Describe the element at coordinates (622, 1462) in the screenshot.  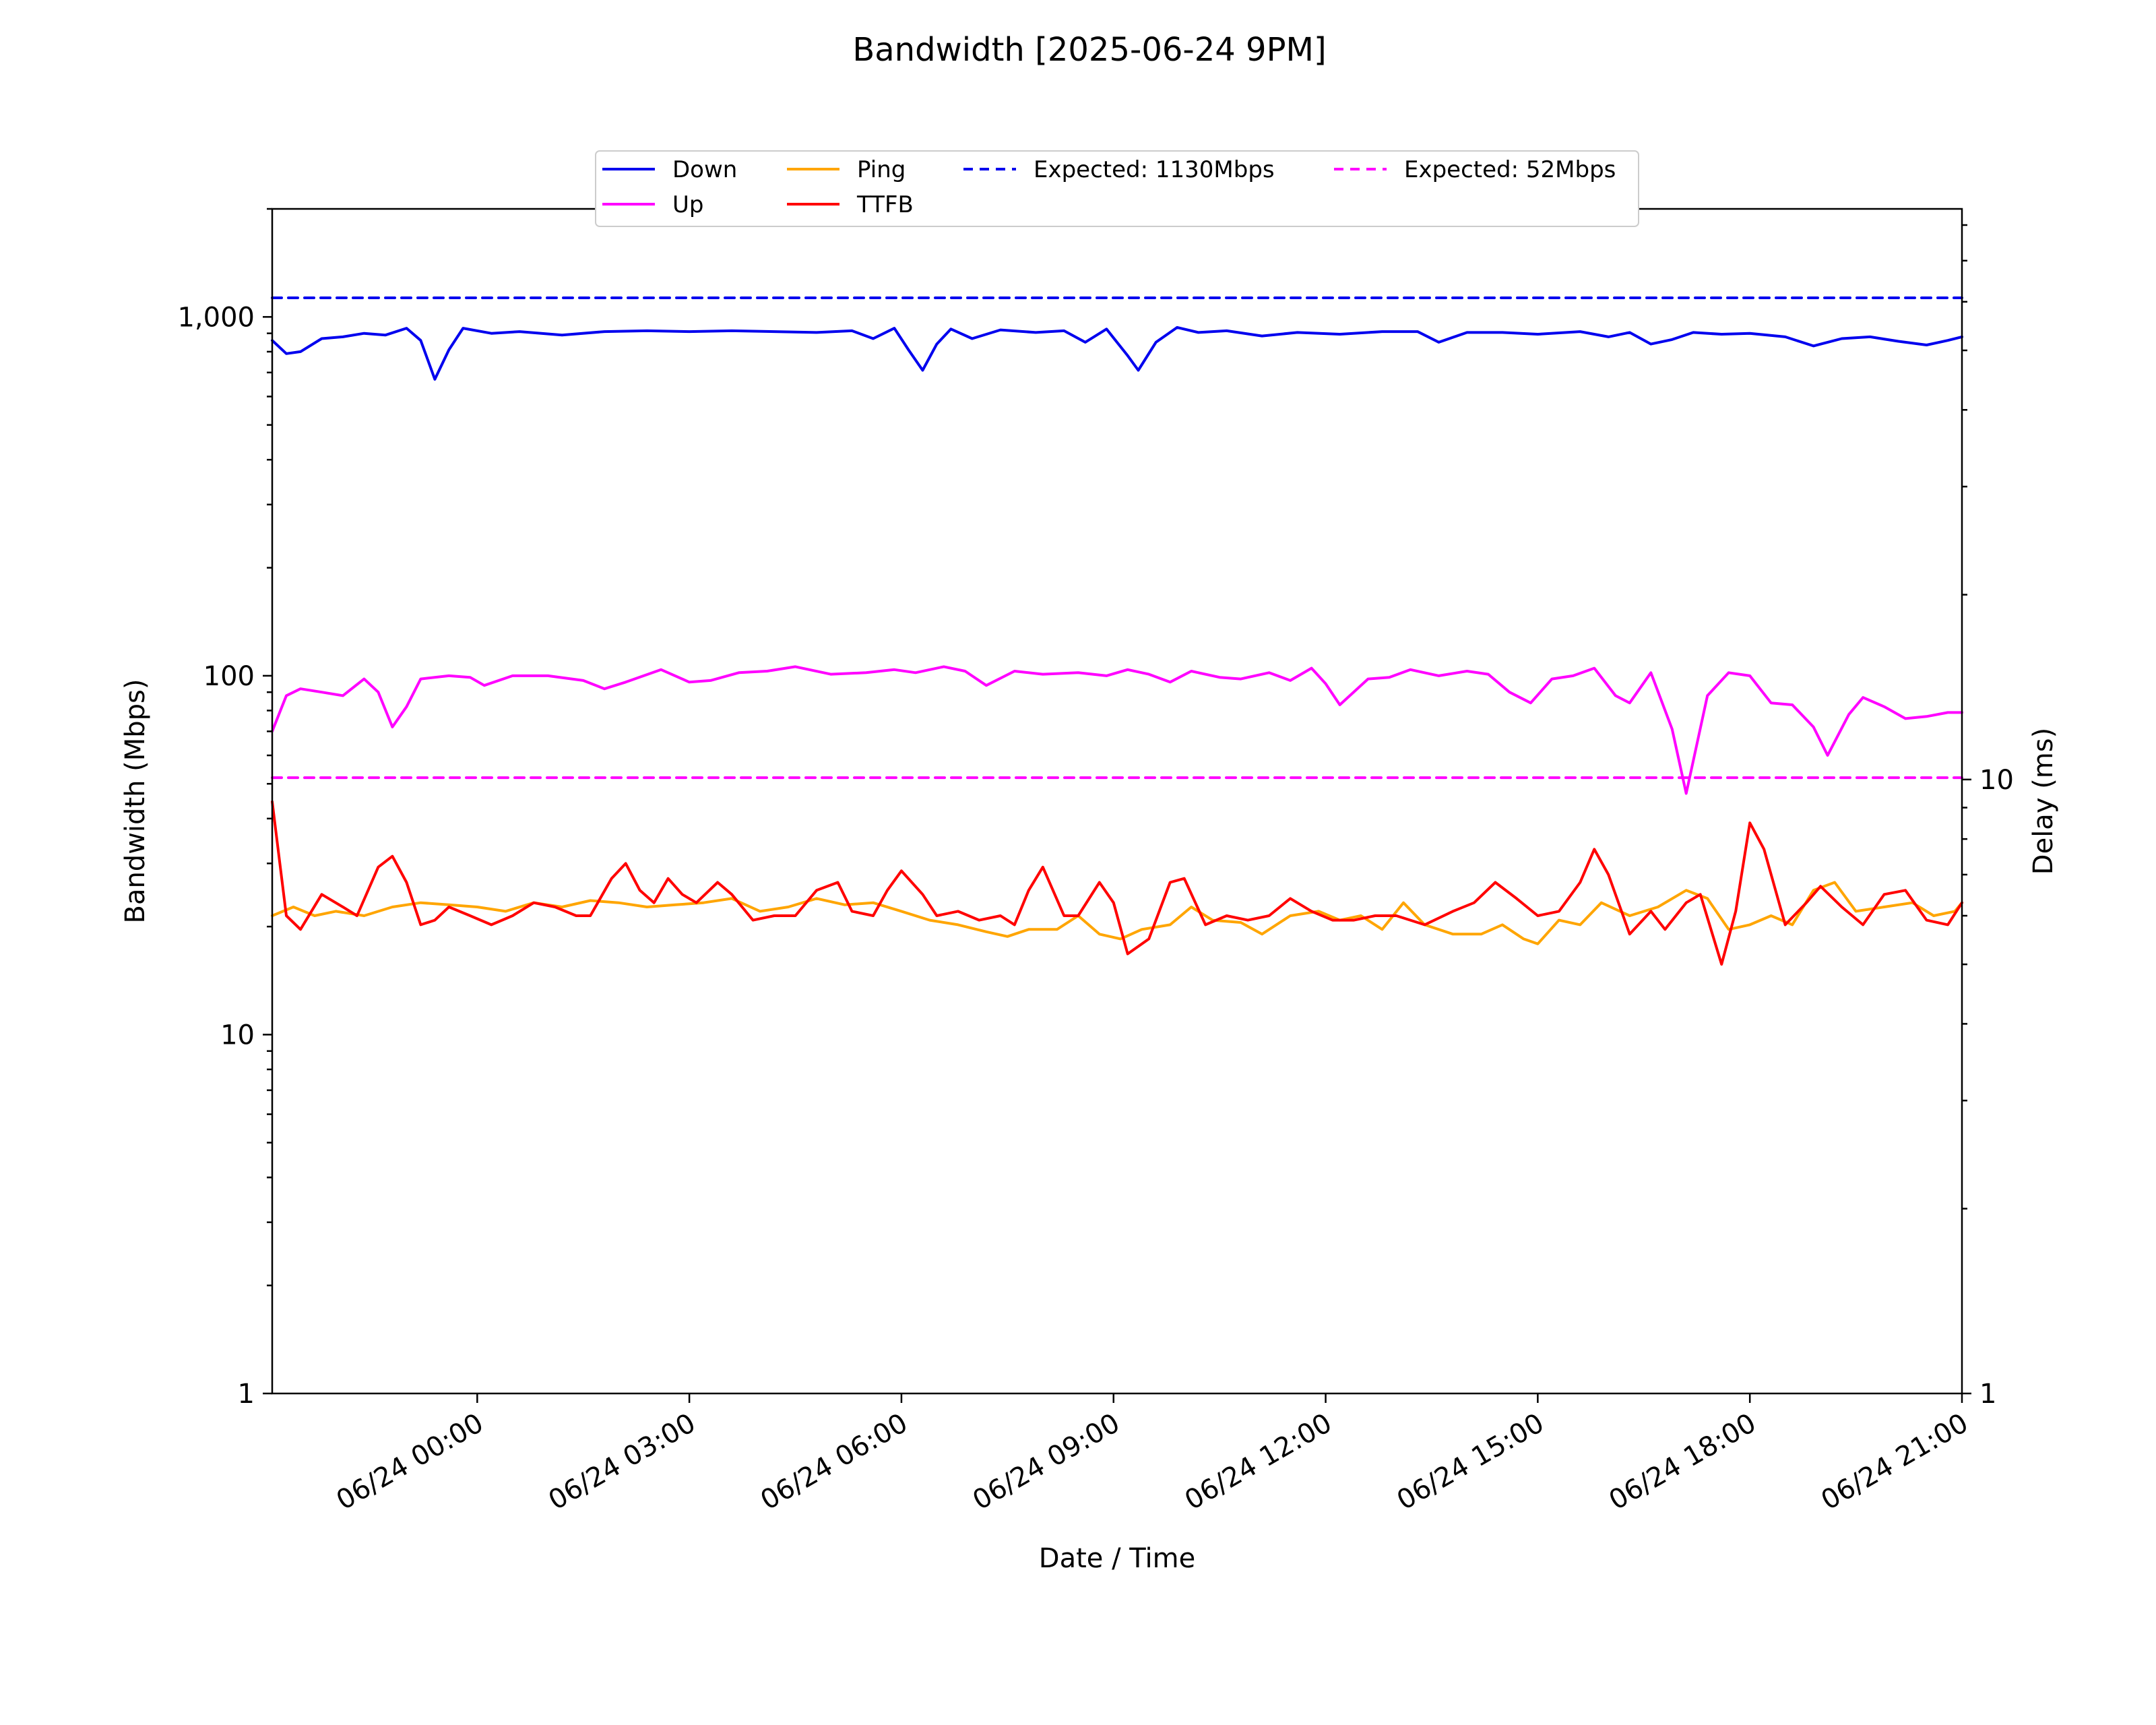
I see `x-tick-label: 06/24 03:00` at that location.